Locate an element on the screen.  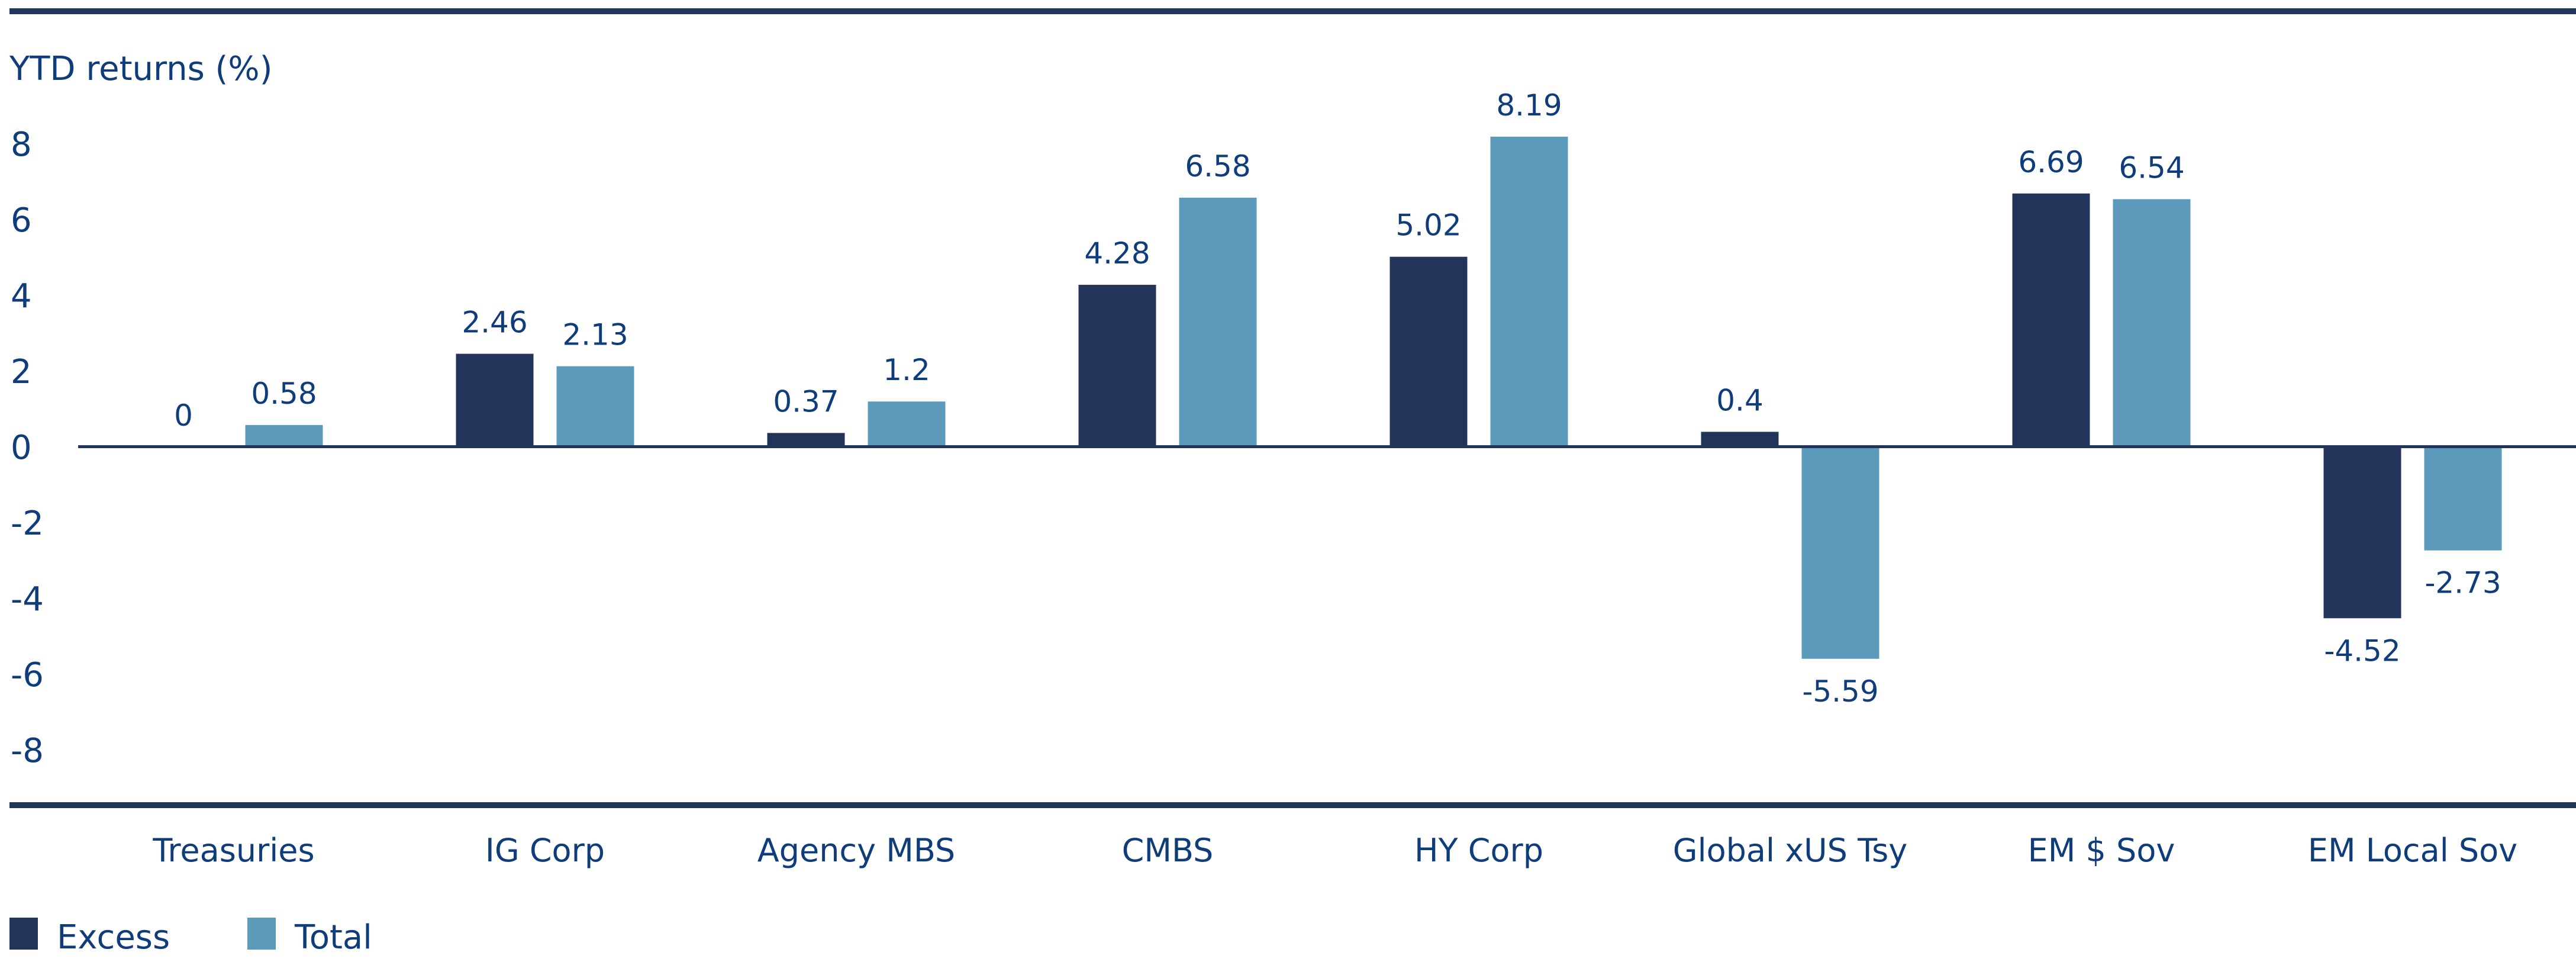
data-label: -2.73 is located at coordinates (2463, 583).